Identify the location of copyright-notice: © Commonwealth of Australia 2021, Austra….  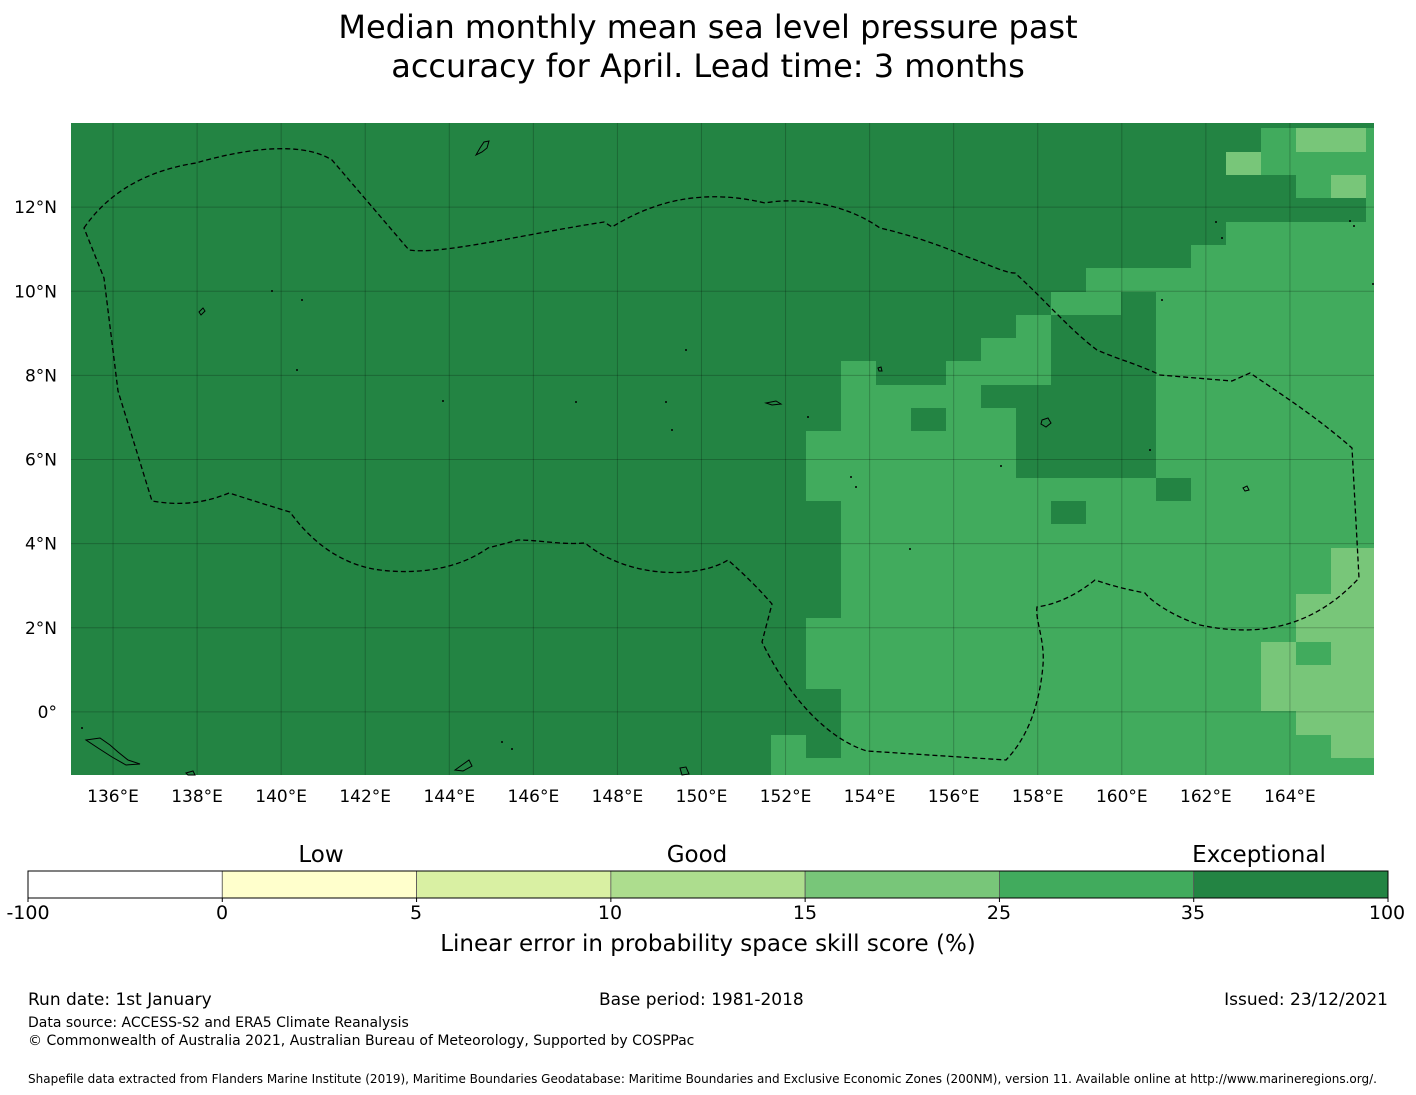
(361, 1041).